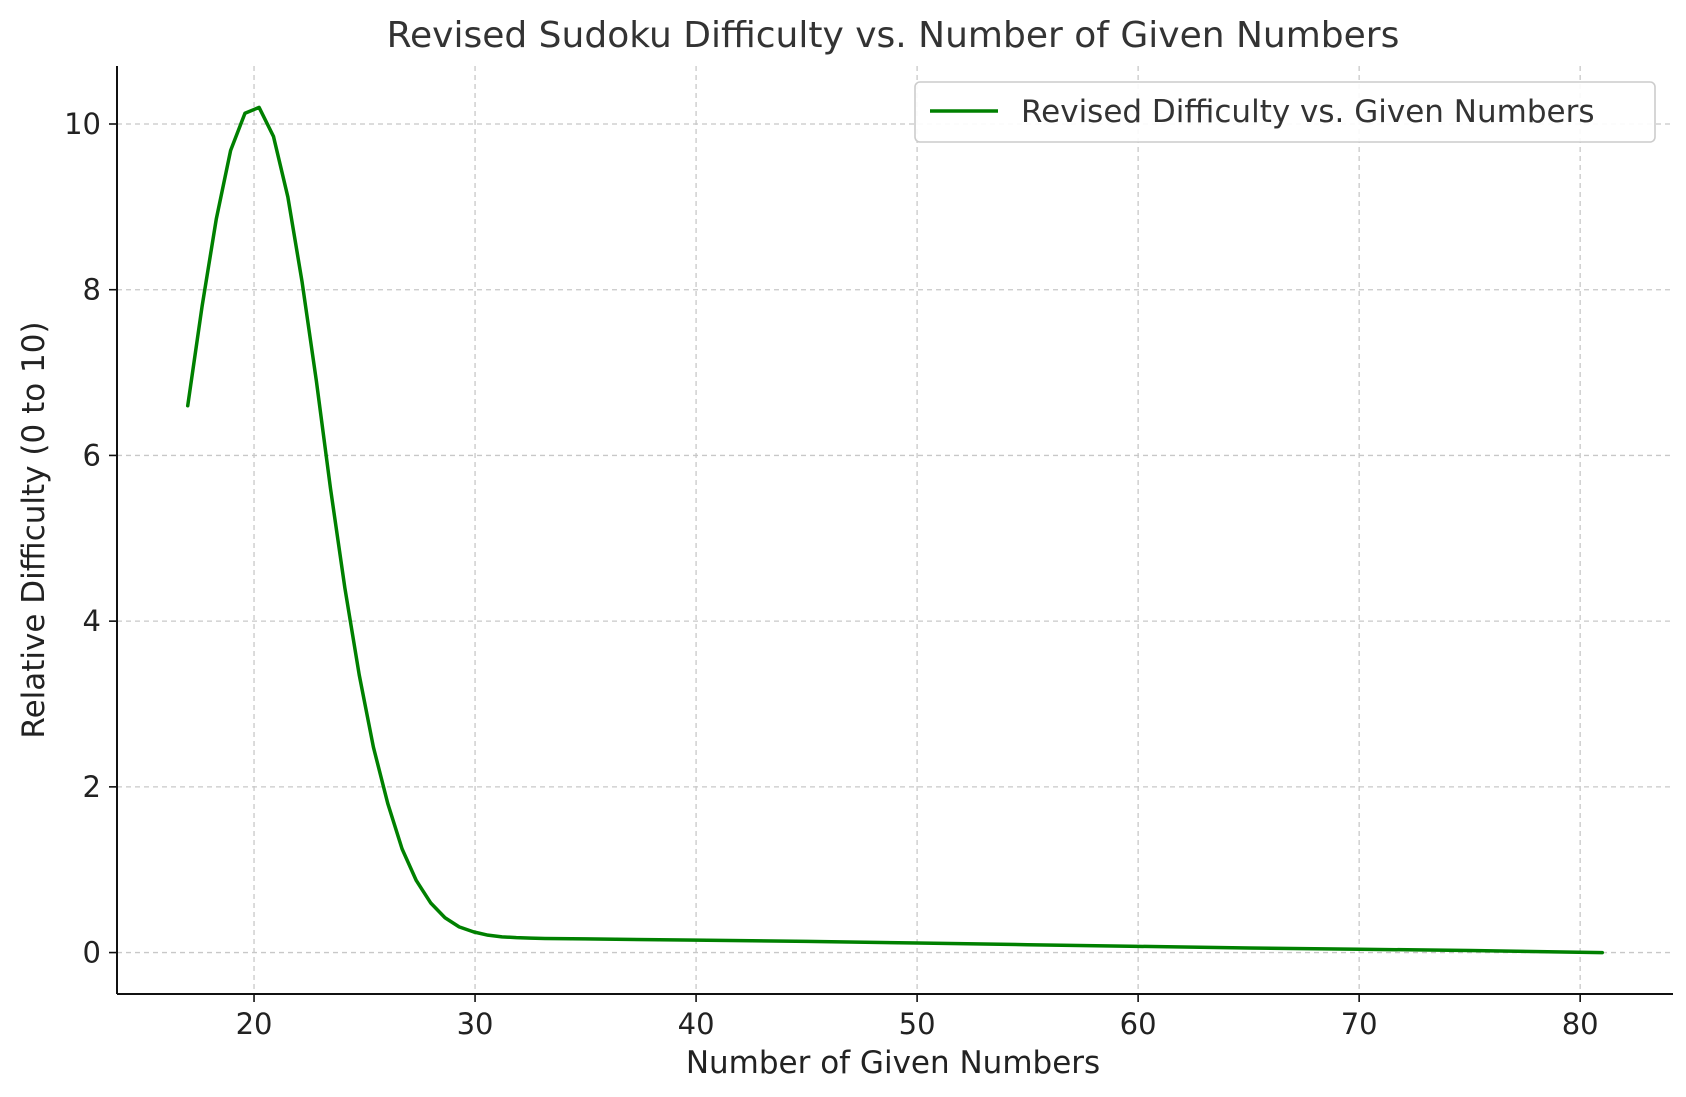 Image resolution: width=1686 pixels, height=1097 pixels. I want to click on y-tick-label: 10, so click(82, 124).